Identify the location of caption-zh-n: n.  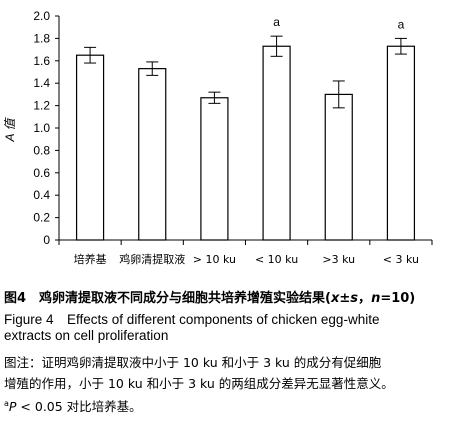
(376, 298).